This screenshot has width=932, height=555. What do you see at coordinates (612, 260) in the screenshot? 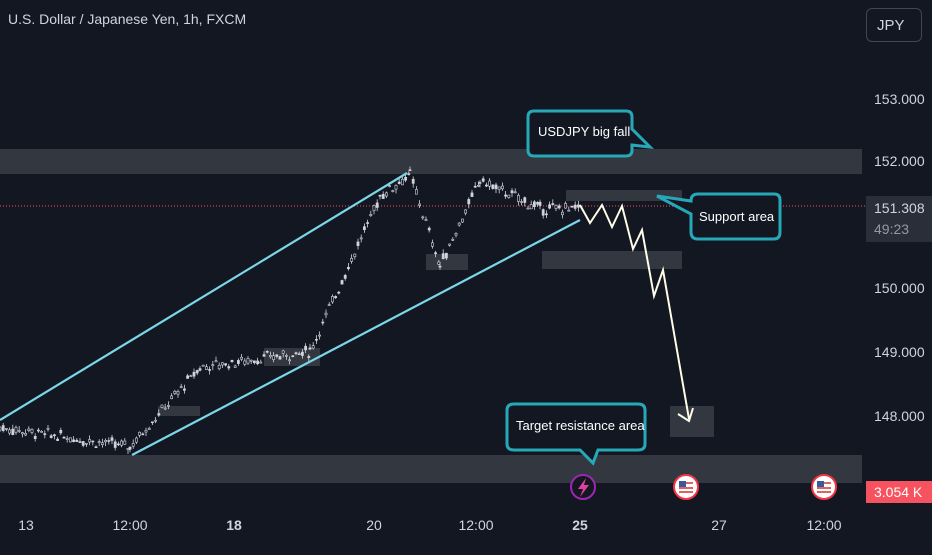
I see `lower-support-zone` at bounding box center [612, 260].